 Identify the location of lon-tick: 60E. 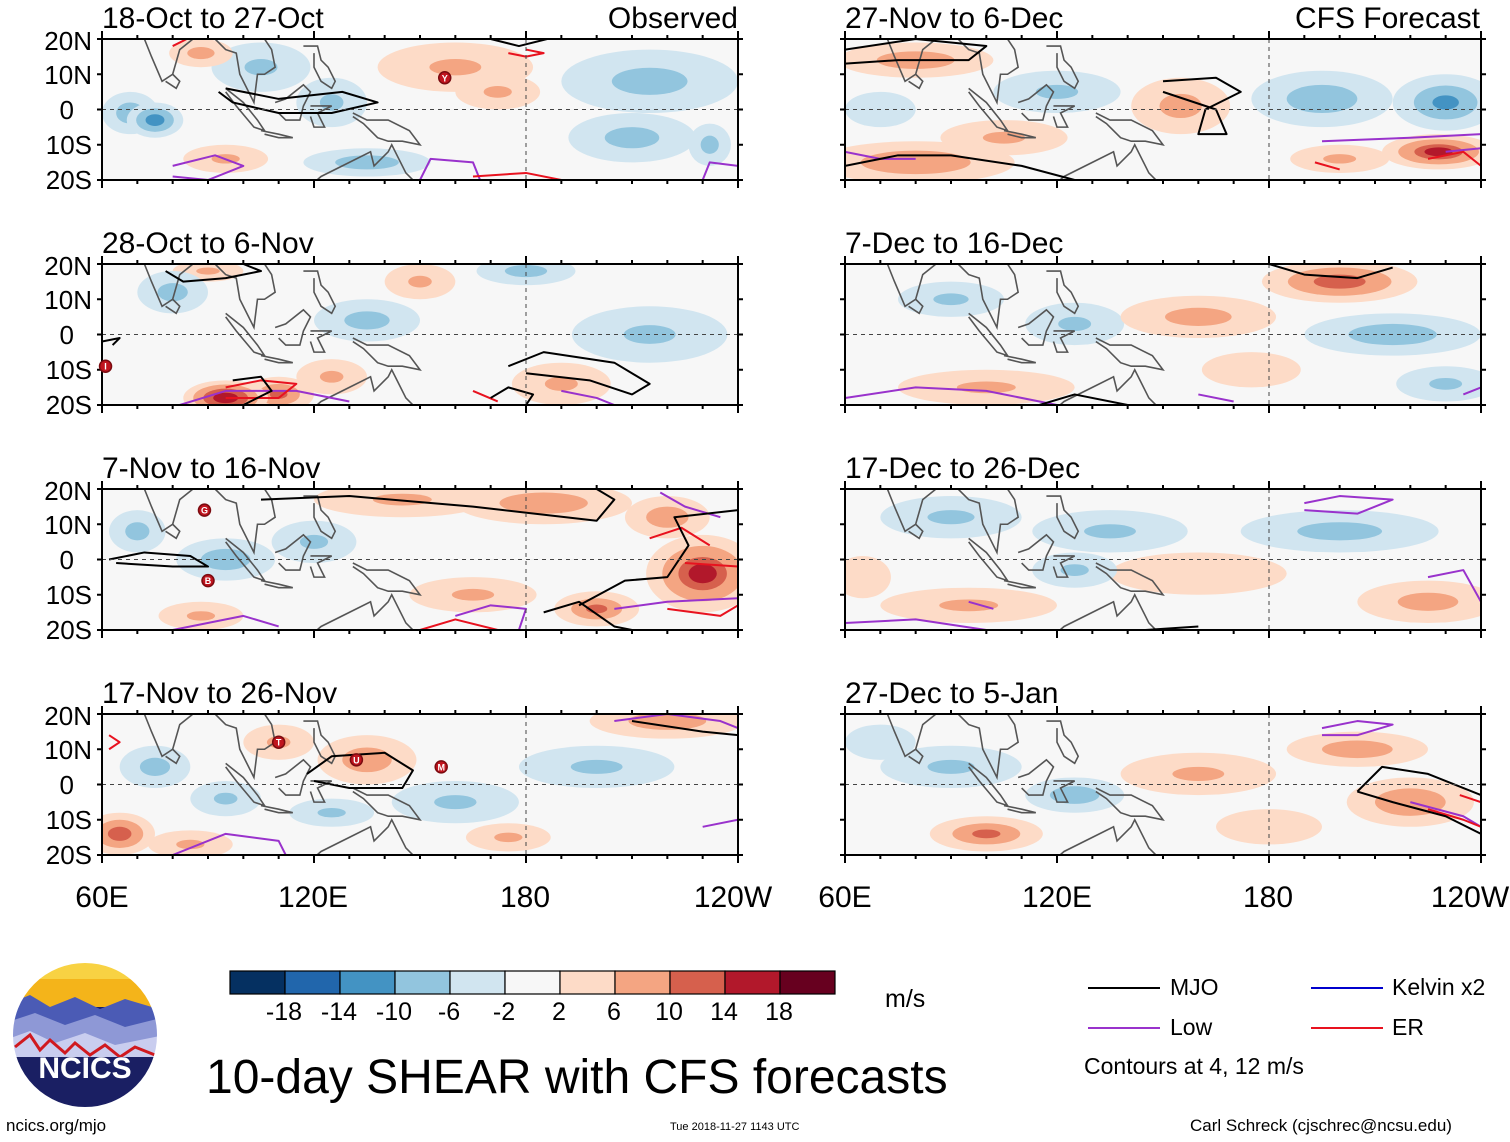
(102, 897).